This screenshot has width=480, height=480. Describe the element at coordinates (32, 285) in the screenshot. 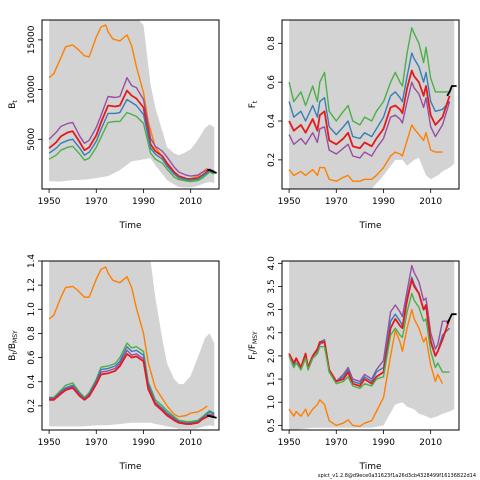

I see `y-tick-label: 1.2` at that location.